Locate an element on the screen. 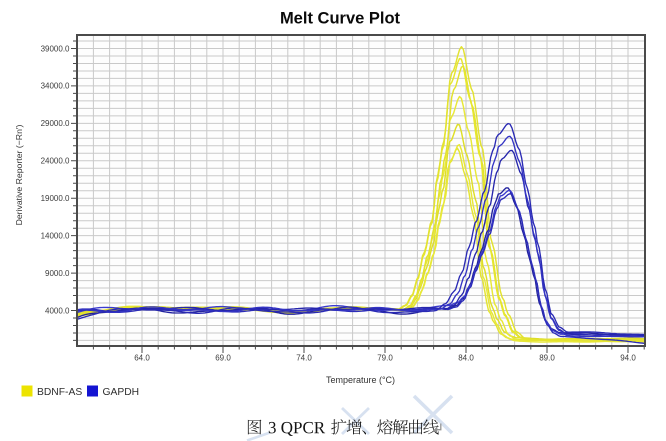 This screenshot has width=666, height=441. svg-text: 29000.0 is located at coordinates (55, 123).